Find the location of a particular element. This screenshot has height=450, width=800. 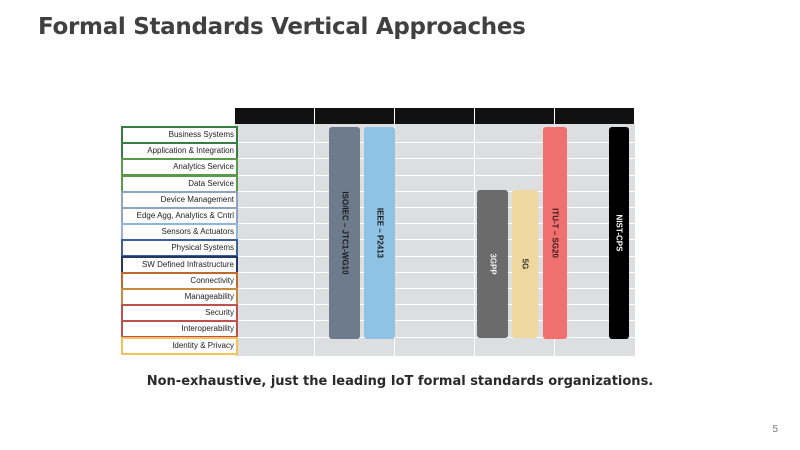

standards-org-bar: 3GPP is located at coordinates (492, 264).